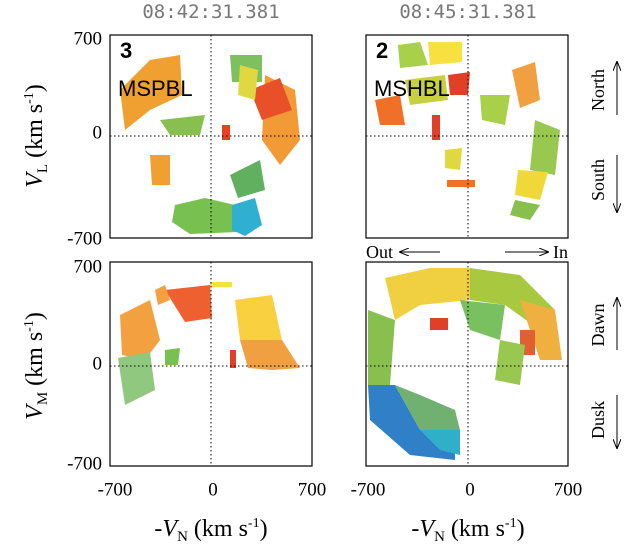  Describe the element at coordinates (598, 325) in the screenshot. I see `direction-label: Dawn` at that location.